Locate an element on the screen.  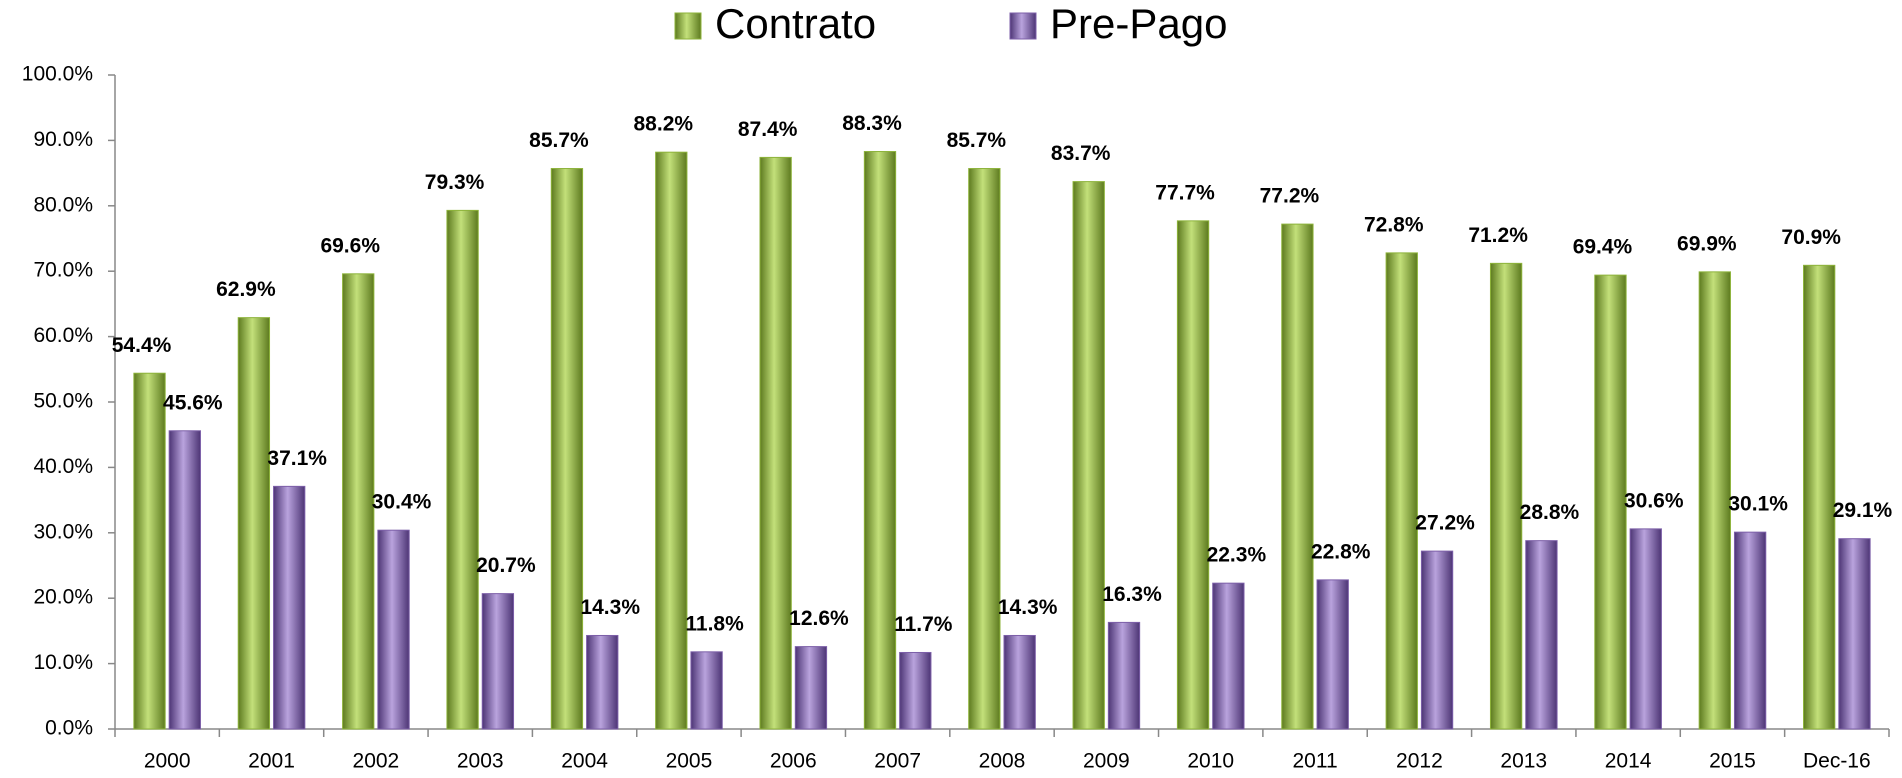
x-tick-label: 2007 is located at coordinates (897, 761).